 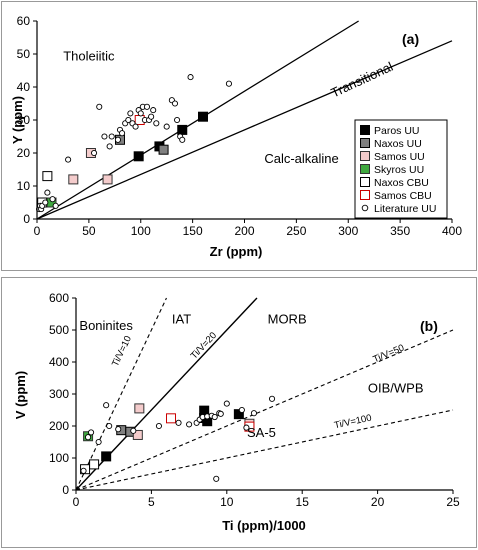 What do you see at coordinates (178, 438) in the screenshot?
I see `chart-b-points` at bounding box center [178, 438].